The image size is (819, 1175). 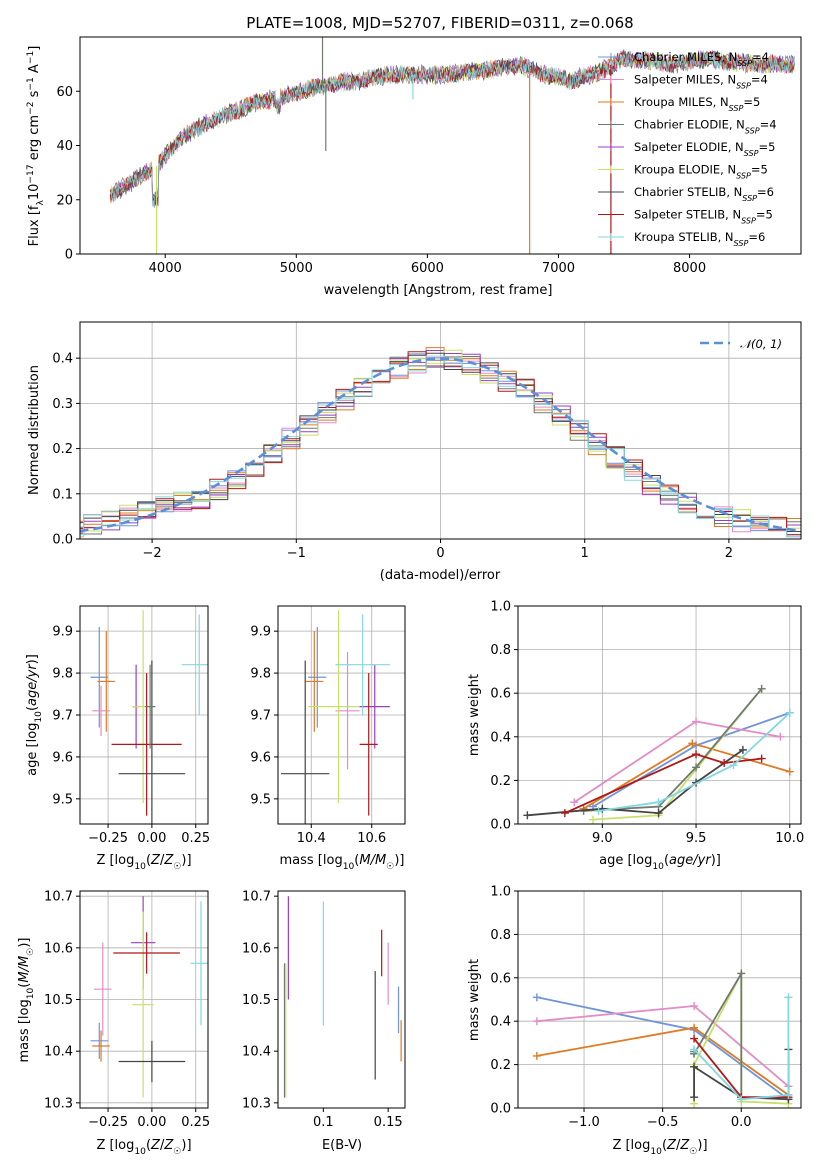 I want to click on histogram-step, so click(x=440, y=446).